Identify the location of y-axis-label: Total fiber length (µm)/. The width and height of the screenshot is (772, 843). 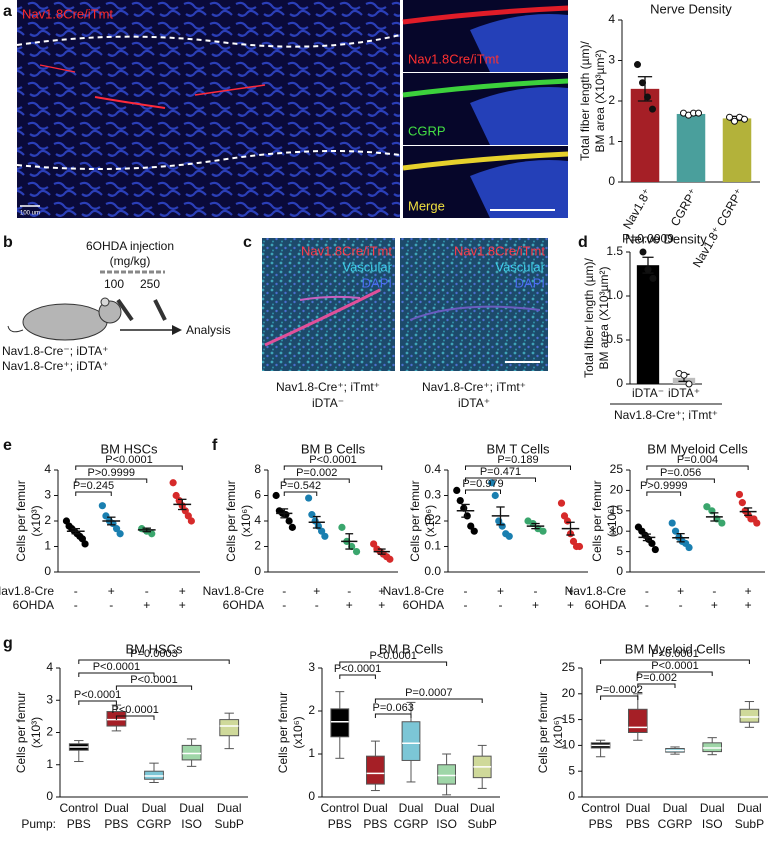
(589, 318).